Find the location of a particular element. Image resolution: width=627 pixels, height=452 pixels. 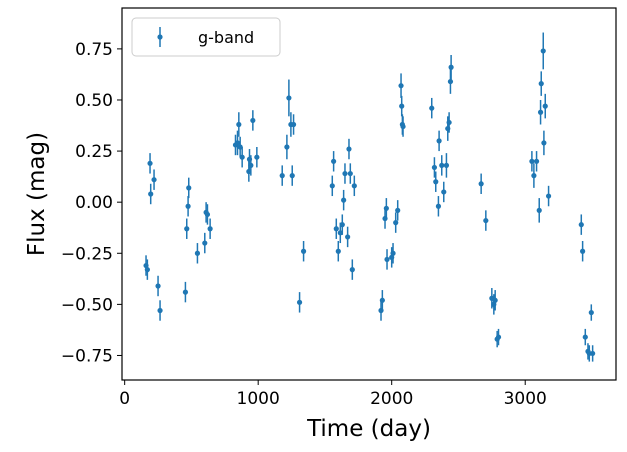

y-tick-label: 0.75 is located at coordinates (94, 50).